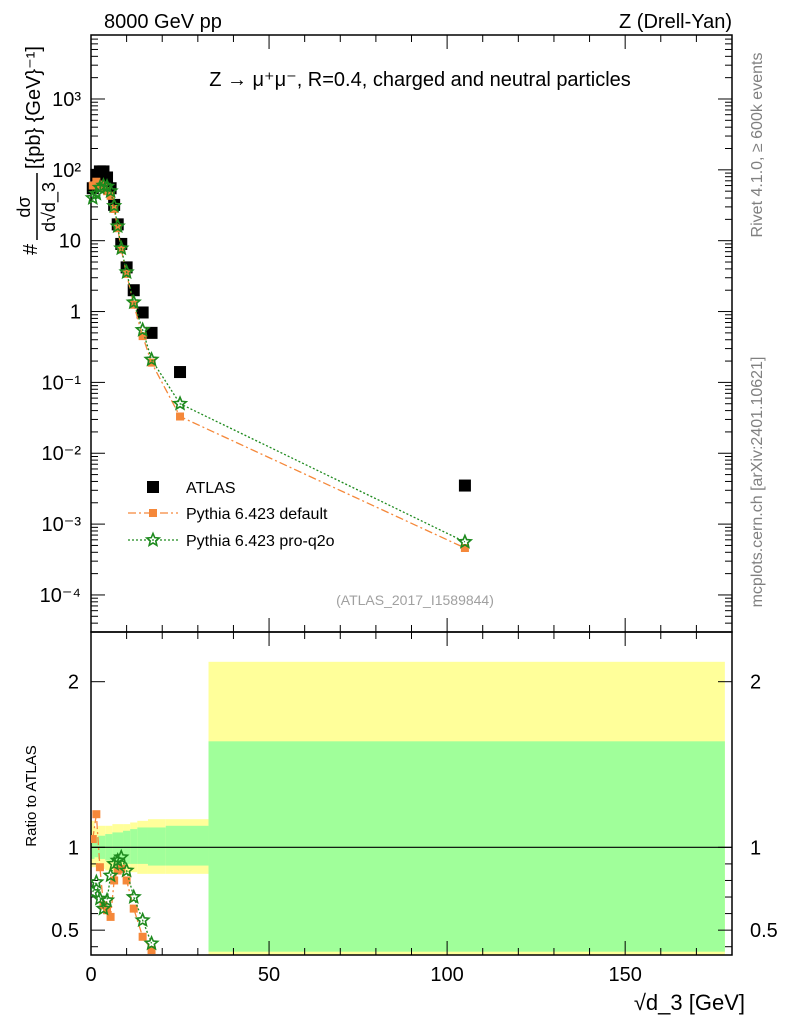  Describe the element at coordinates (446, 975) in the screenshot. I see `x-tick-label-2: 100` at that location.